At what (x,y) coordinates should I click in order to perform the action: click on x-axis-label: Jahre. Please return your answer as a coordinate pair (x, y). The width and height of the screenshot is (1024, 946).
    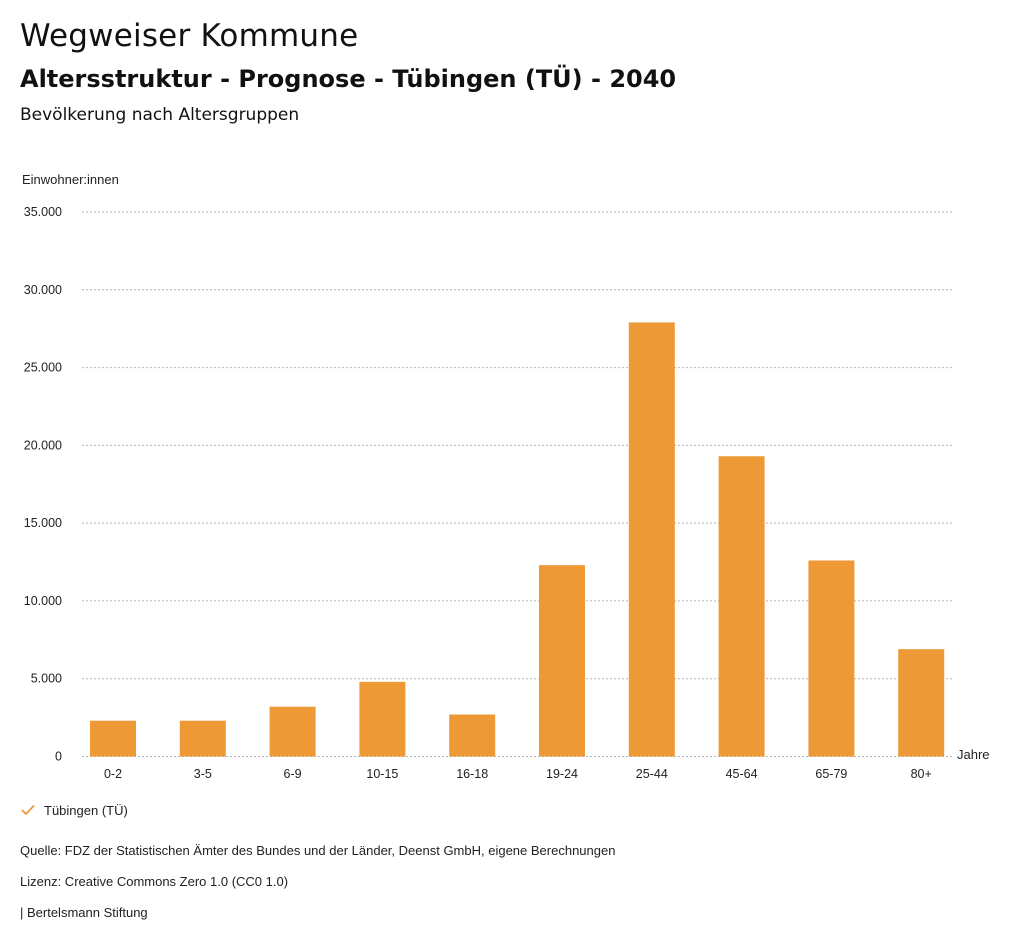
    Looking at the image, I should click on (973, 754).